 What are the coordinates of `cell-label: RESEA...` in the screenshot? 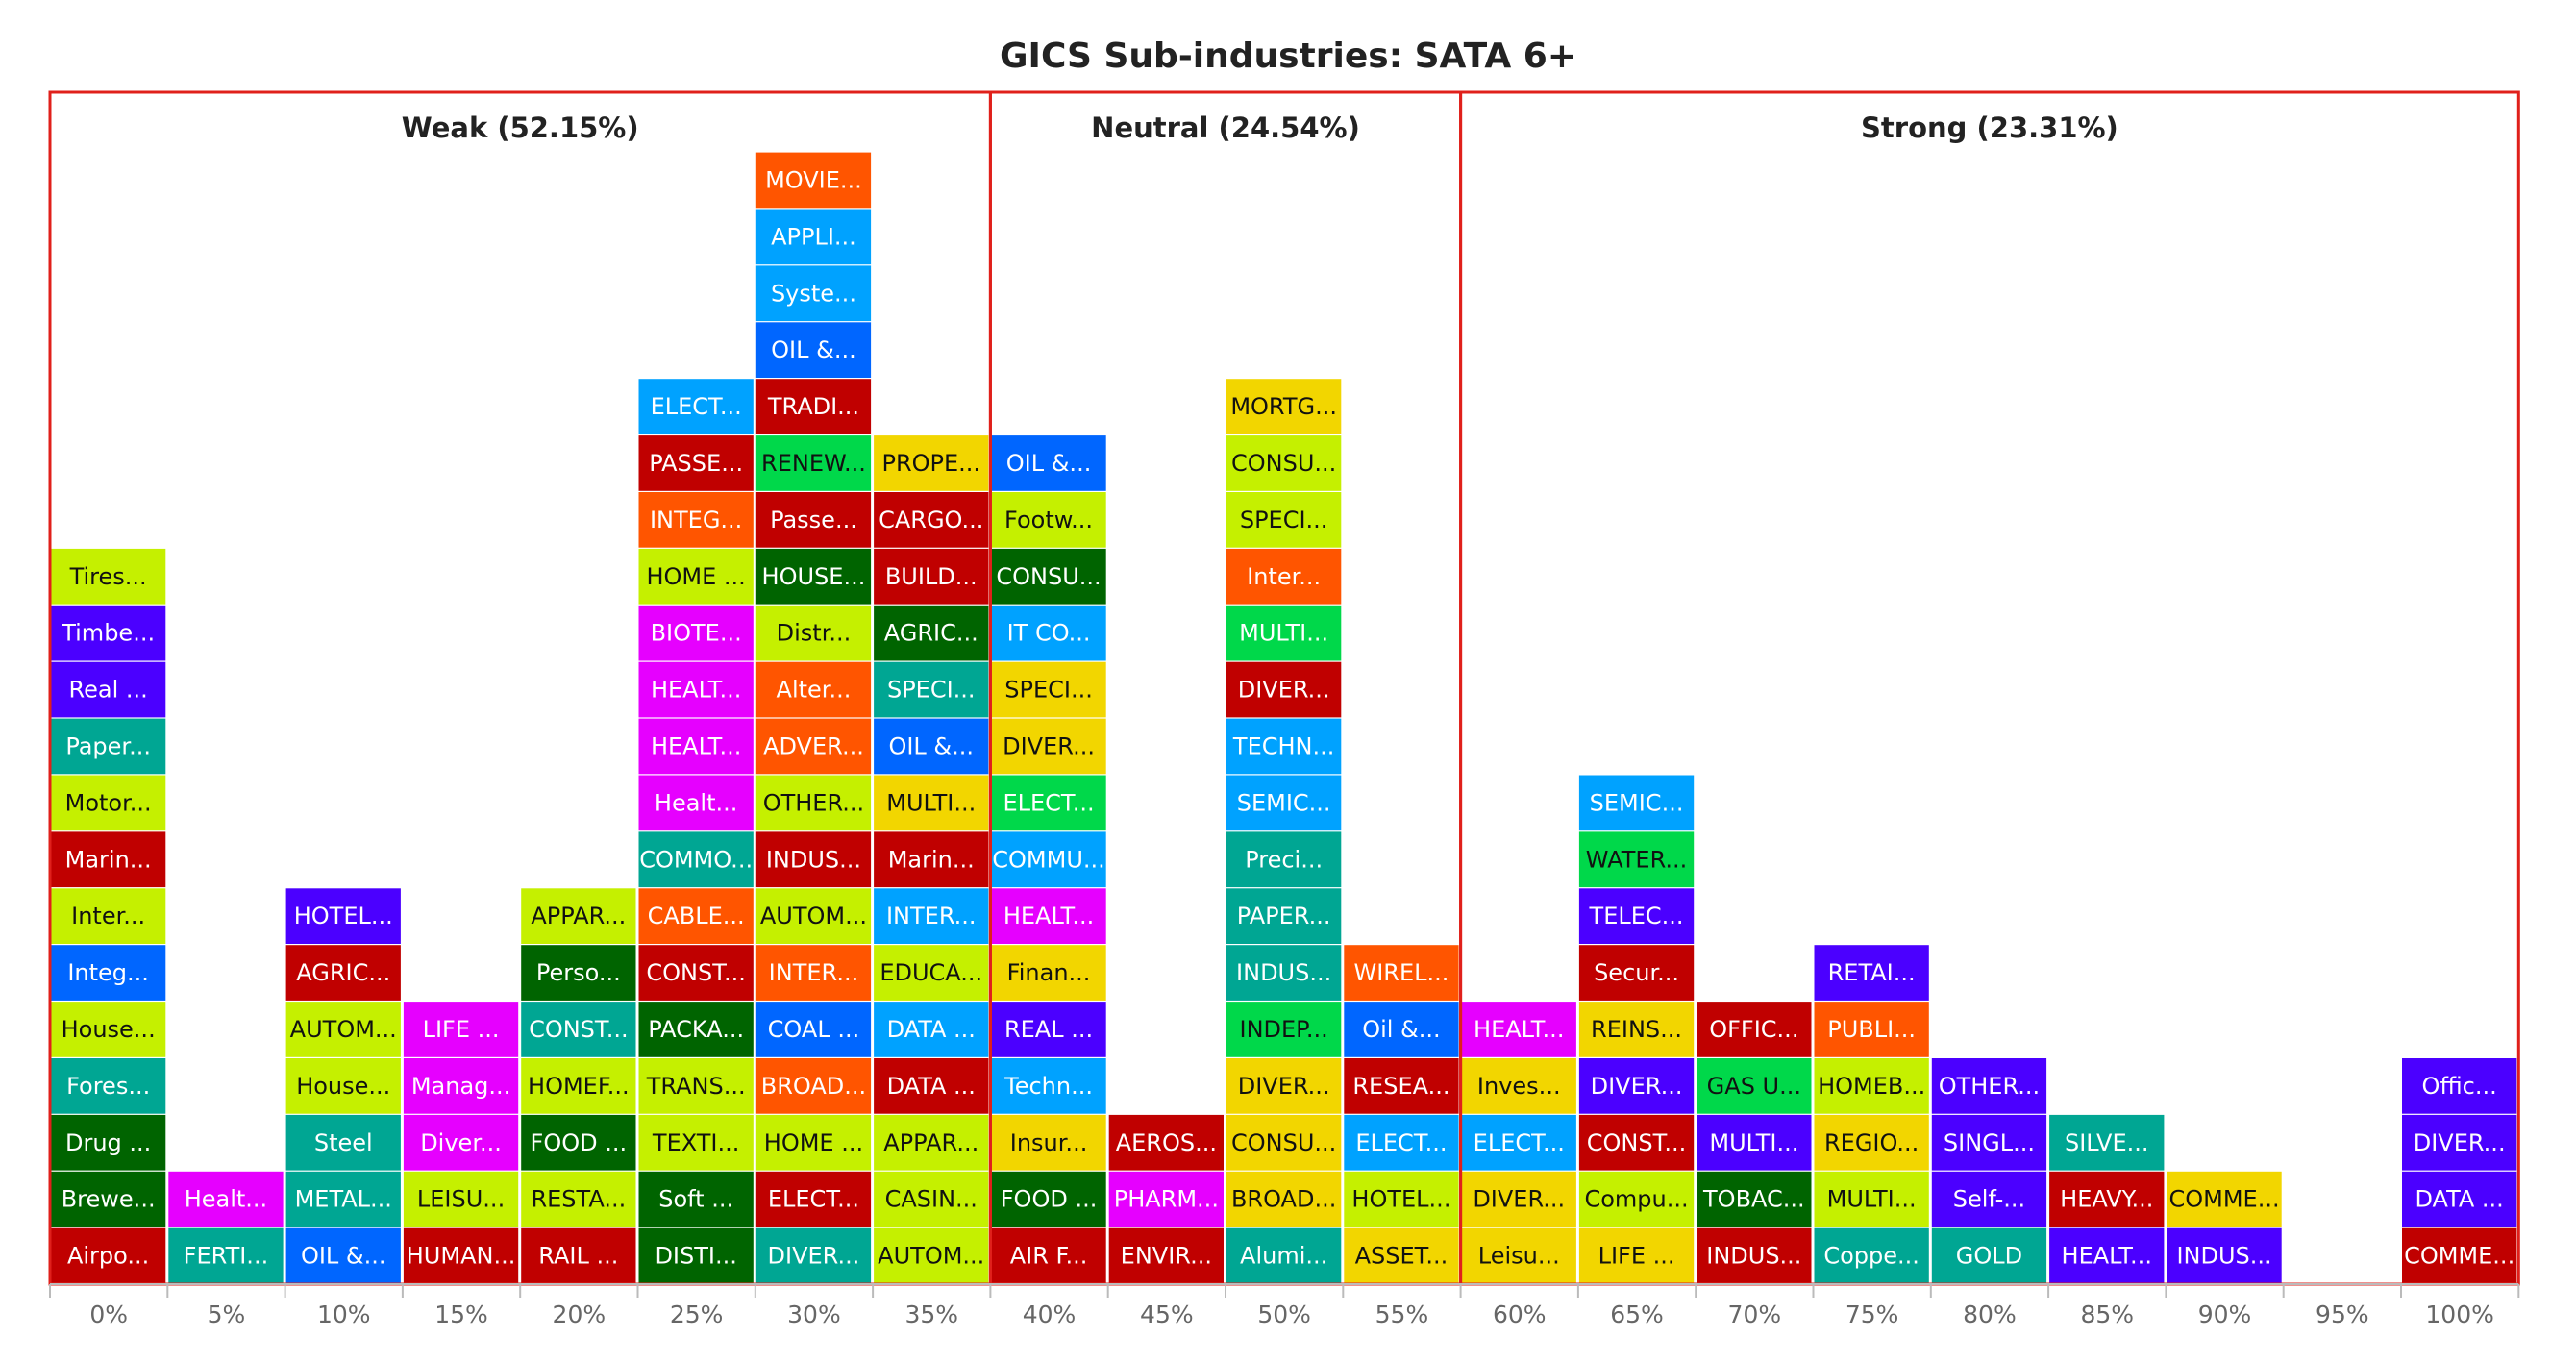 It's located at (1401, 1086).